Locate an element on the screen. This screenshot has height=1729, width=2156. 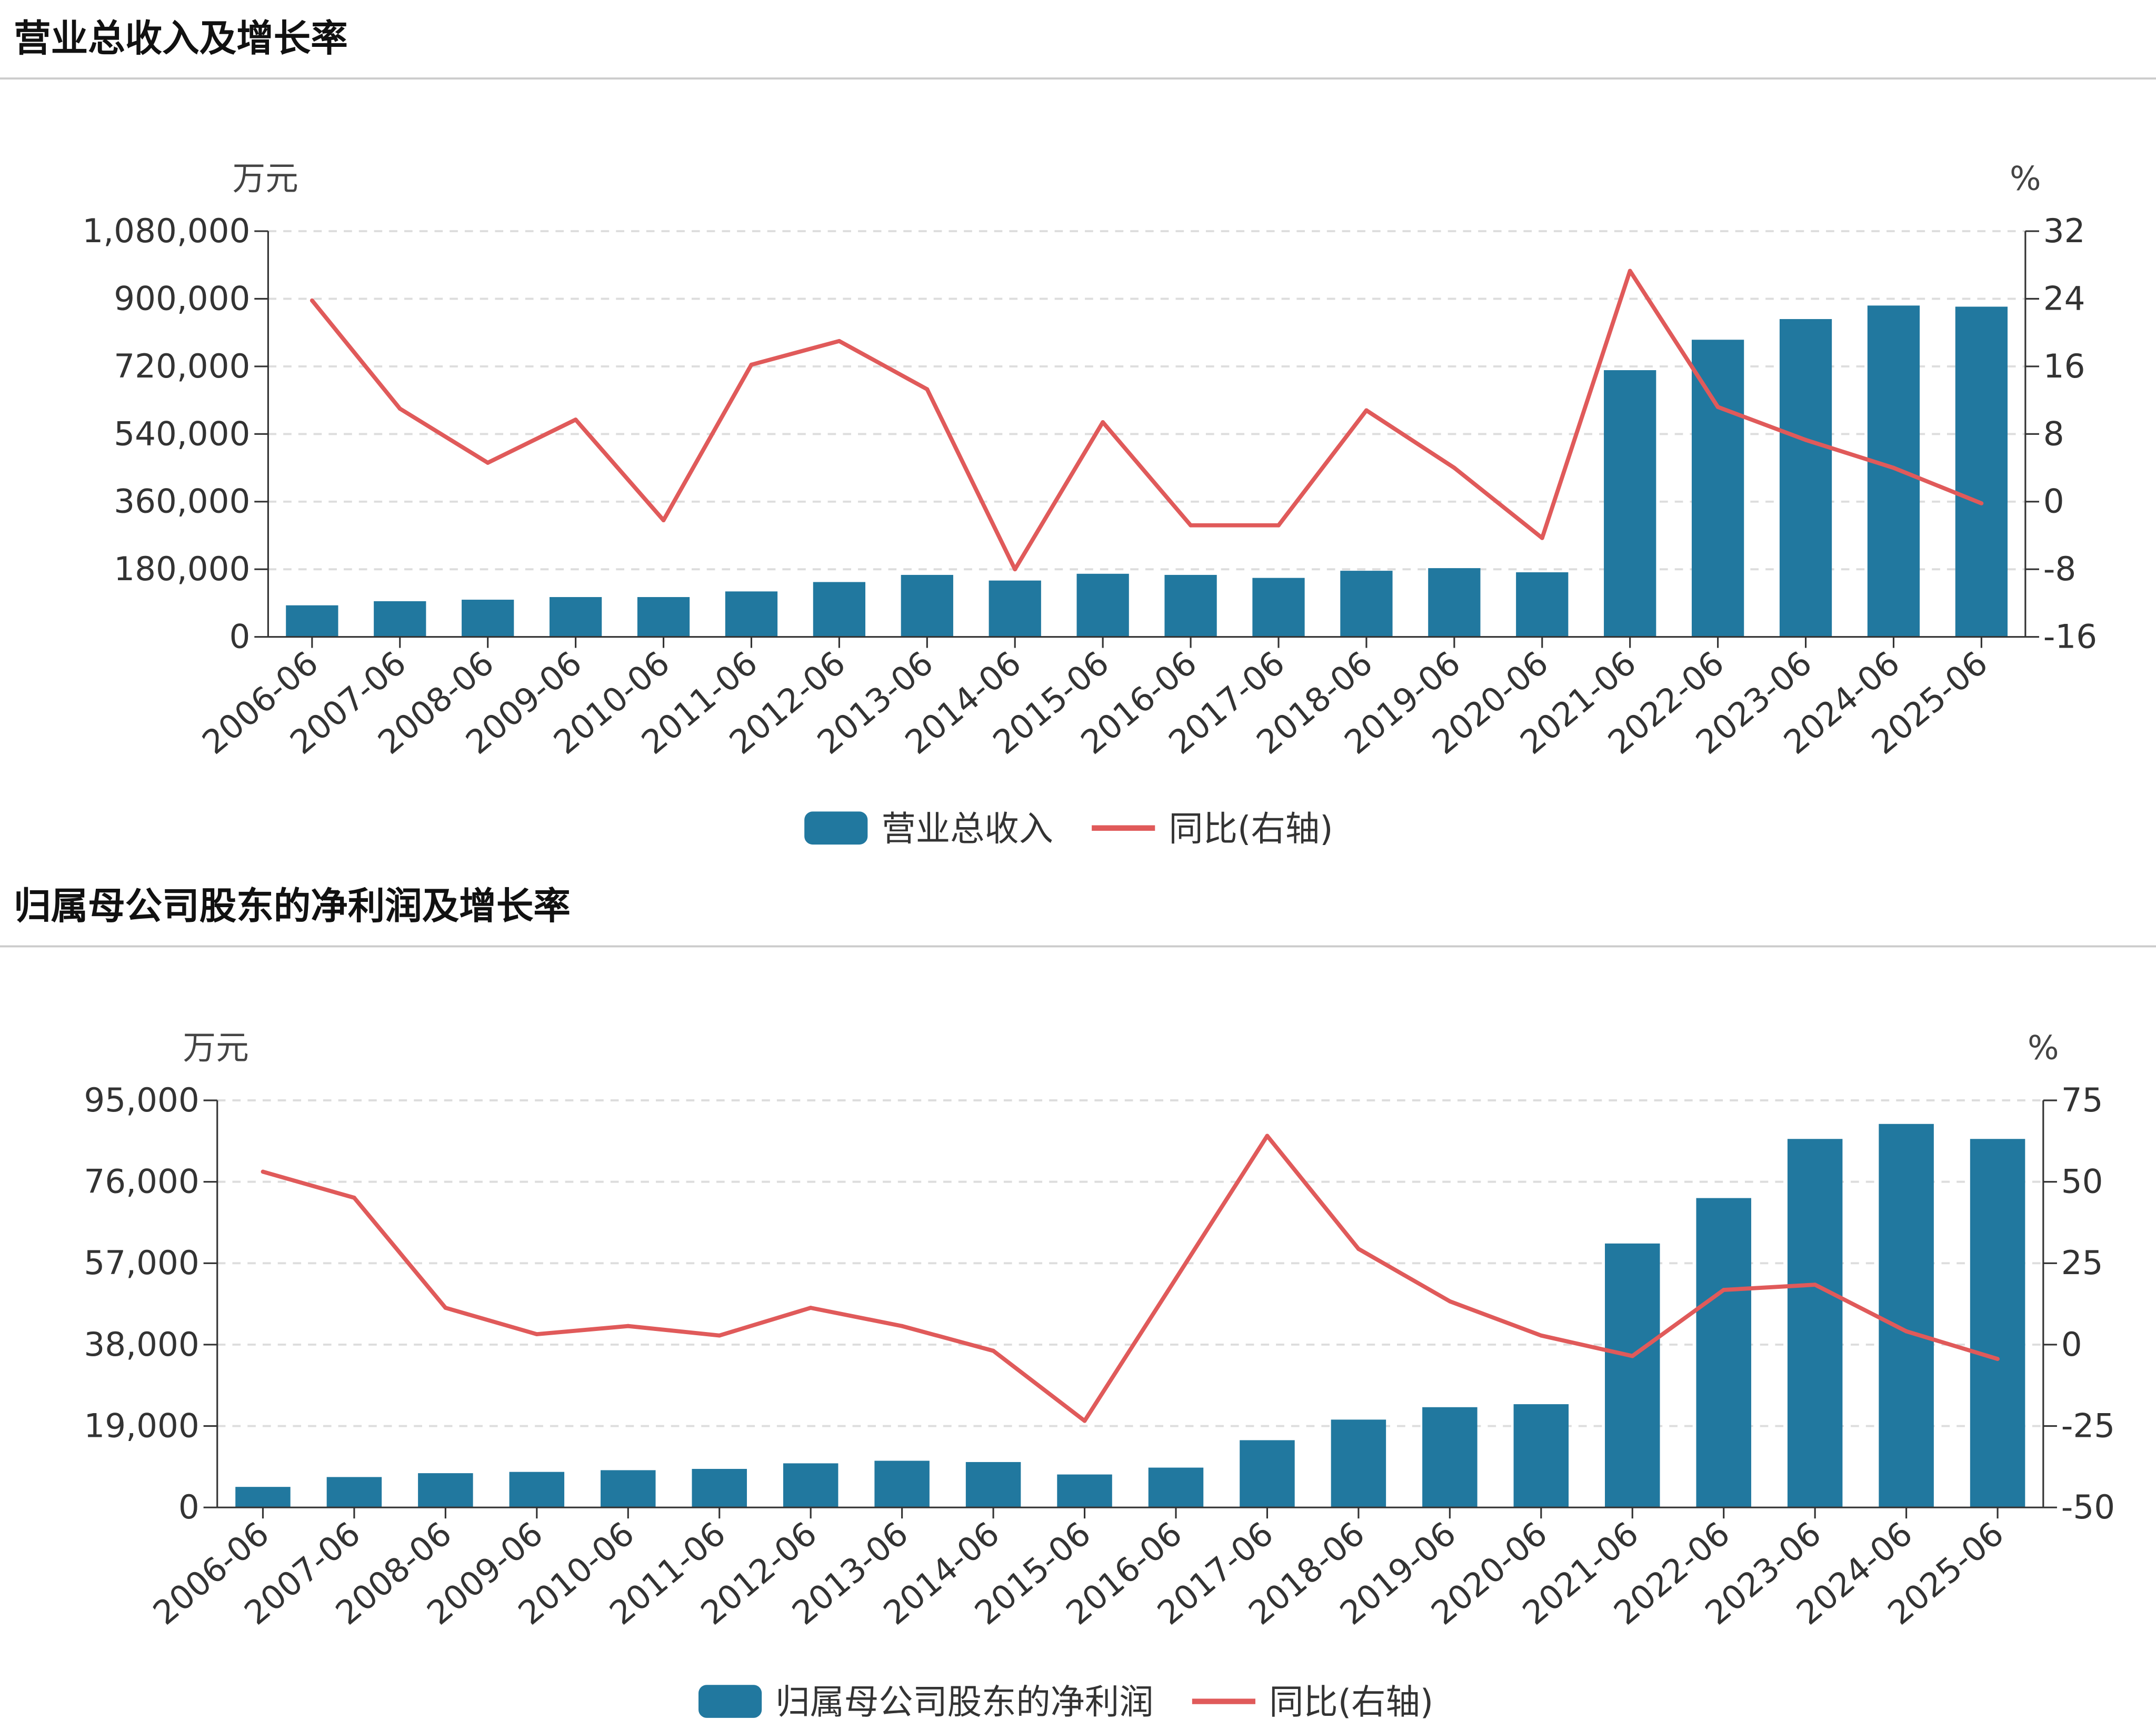
y2-tick-label: 24 is located at coordinates (2064, 298).